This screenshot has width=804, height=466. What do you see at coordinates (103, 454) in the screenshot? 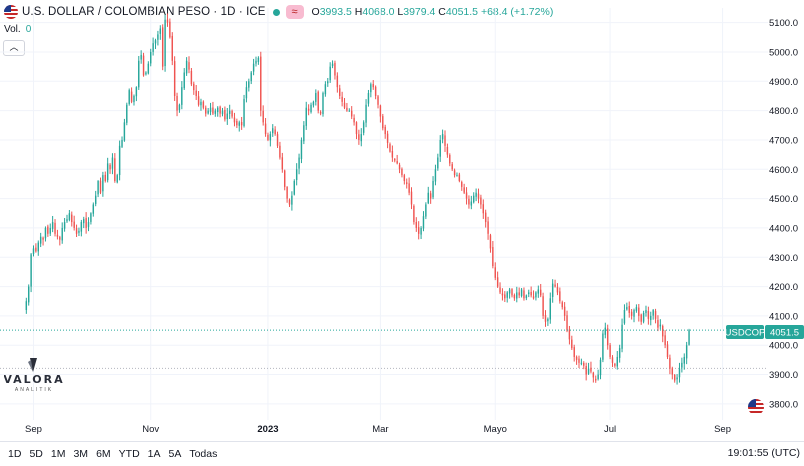
I see `timeframe-6m: 6M` at bounding box center [103, 454].